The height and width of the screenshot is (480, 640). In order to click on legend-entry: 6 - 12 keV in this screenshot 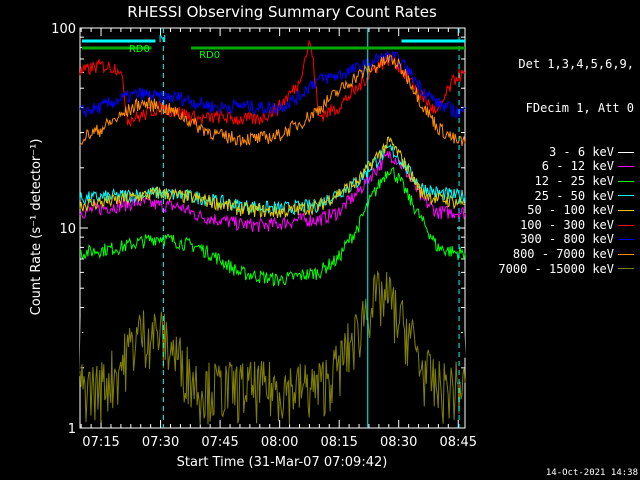, I will do `click(566, 166)`.